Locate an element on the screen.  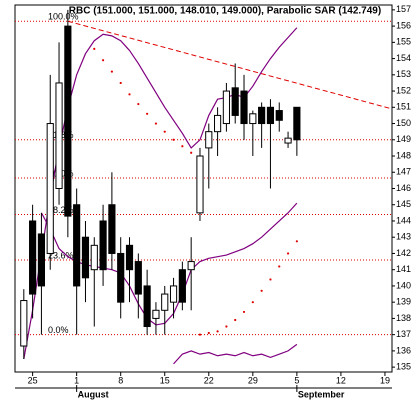
band-line is located at coordinates (235, 354).